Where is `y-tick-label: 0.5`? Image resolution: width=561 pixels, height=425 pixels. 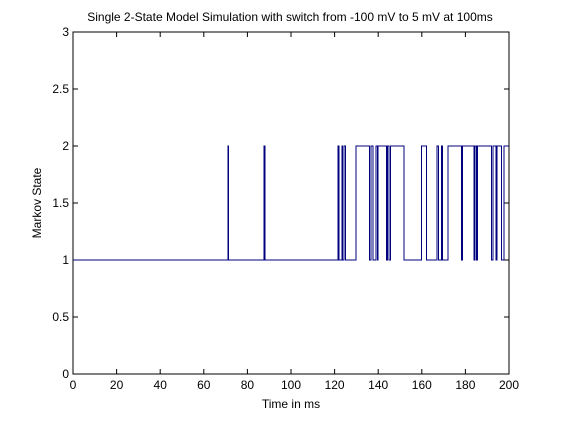
y-tick-label: 0.5 is located at coordinates (60, 317).